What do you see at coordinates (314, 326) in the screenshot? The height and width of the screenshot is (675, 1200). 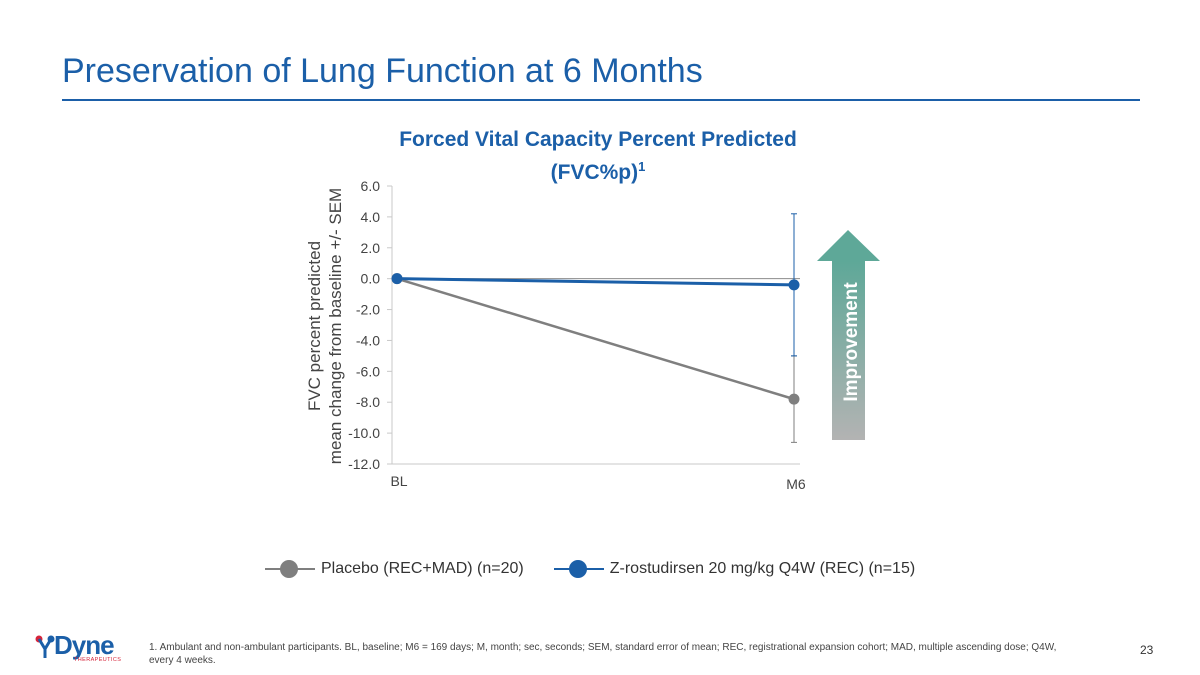 I see `y-axis-label-line1: FVC percent predicted` at bounding box center [314, 326].